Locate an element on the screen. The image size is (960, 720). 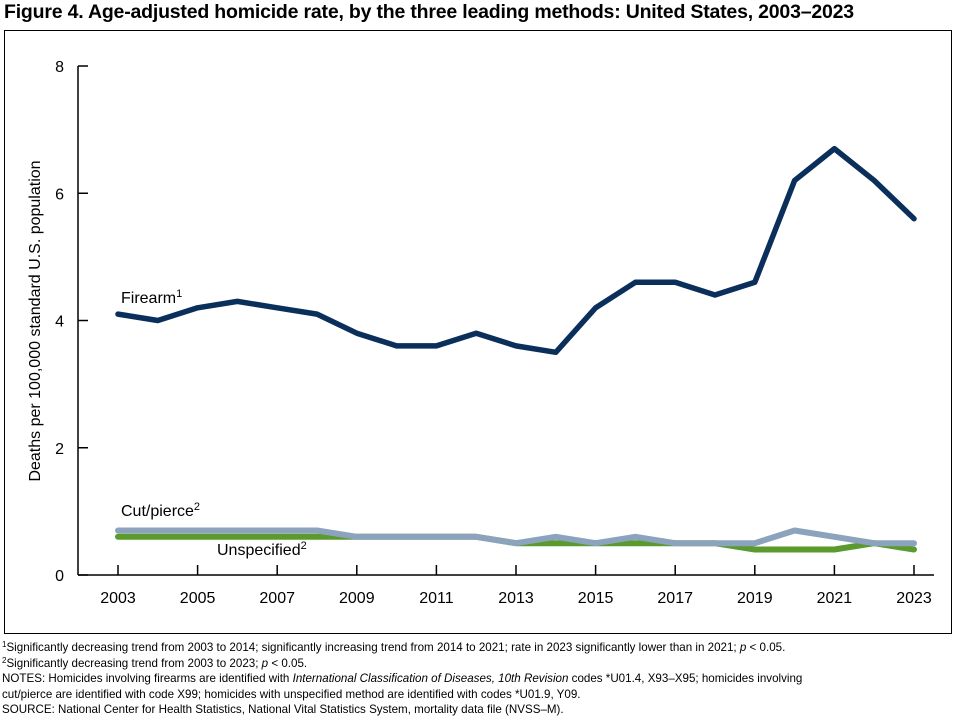
x-tick-label: 2011 is located at coordinates (436, 598).